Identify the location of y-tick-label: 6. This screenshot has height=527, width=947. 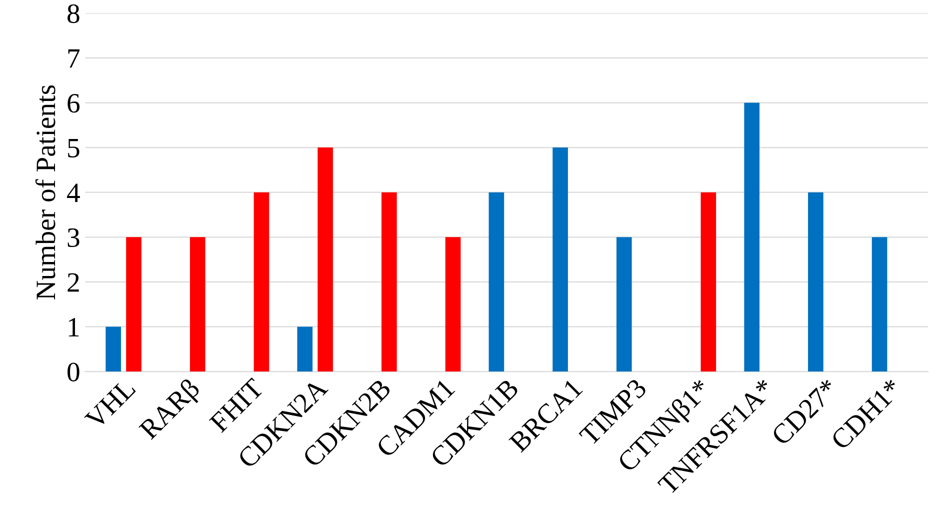
(74, 103).